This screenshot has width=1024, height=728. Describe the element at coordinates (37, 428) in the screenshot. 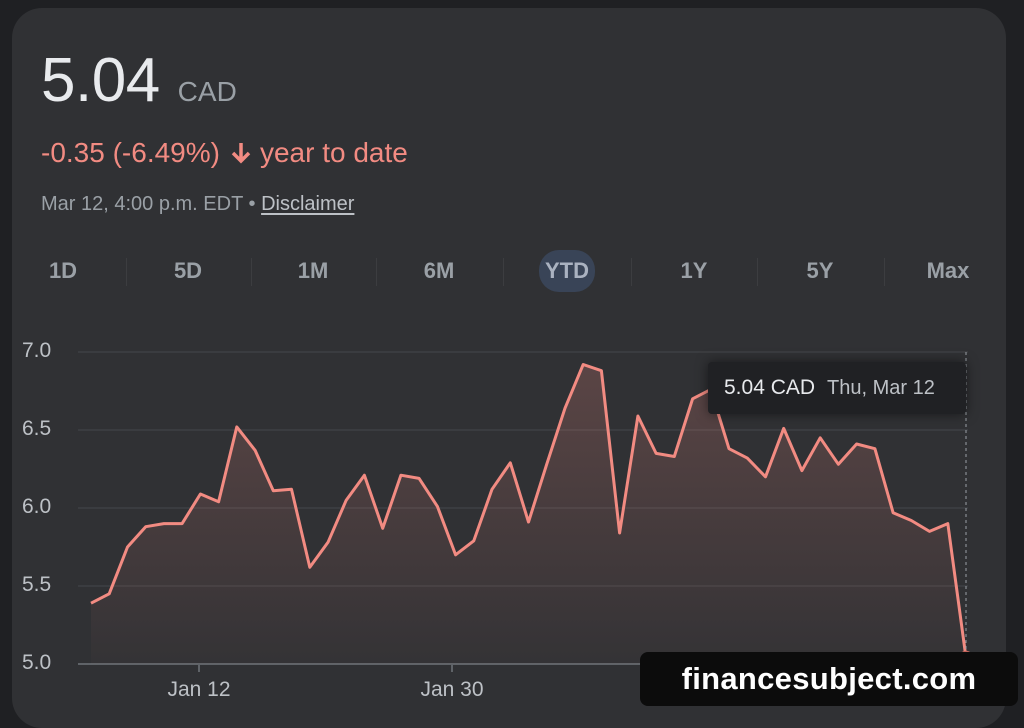

I see `y-tick-label: 6.5` at that location.